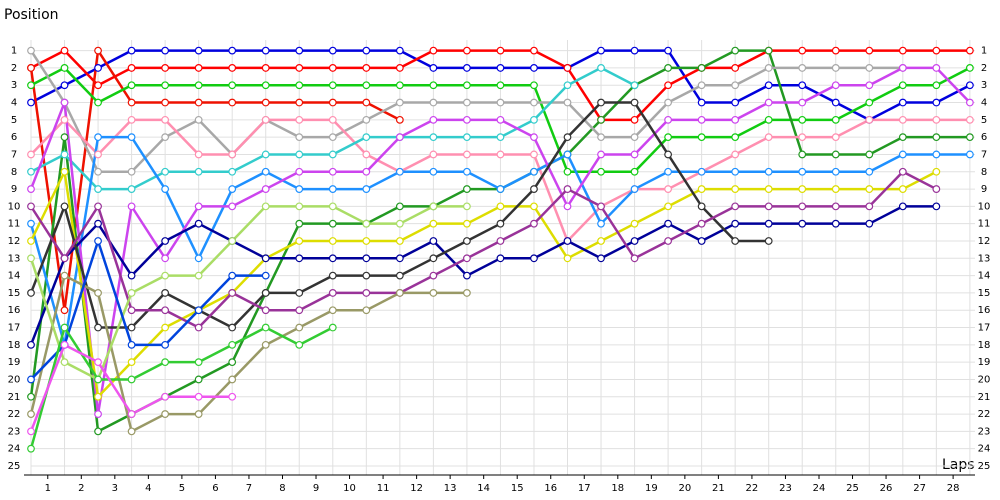 The image size is (1000, 500). What do you see at coordinates (14, 189) in the screenshot?
I see `y-tick-label: 9` at bounding box center [14, 189].